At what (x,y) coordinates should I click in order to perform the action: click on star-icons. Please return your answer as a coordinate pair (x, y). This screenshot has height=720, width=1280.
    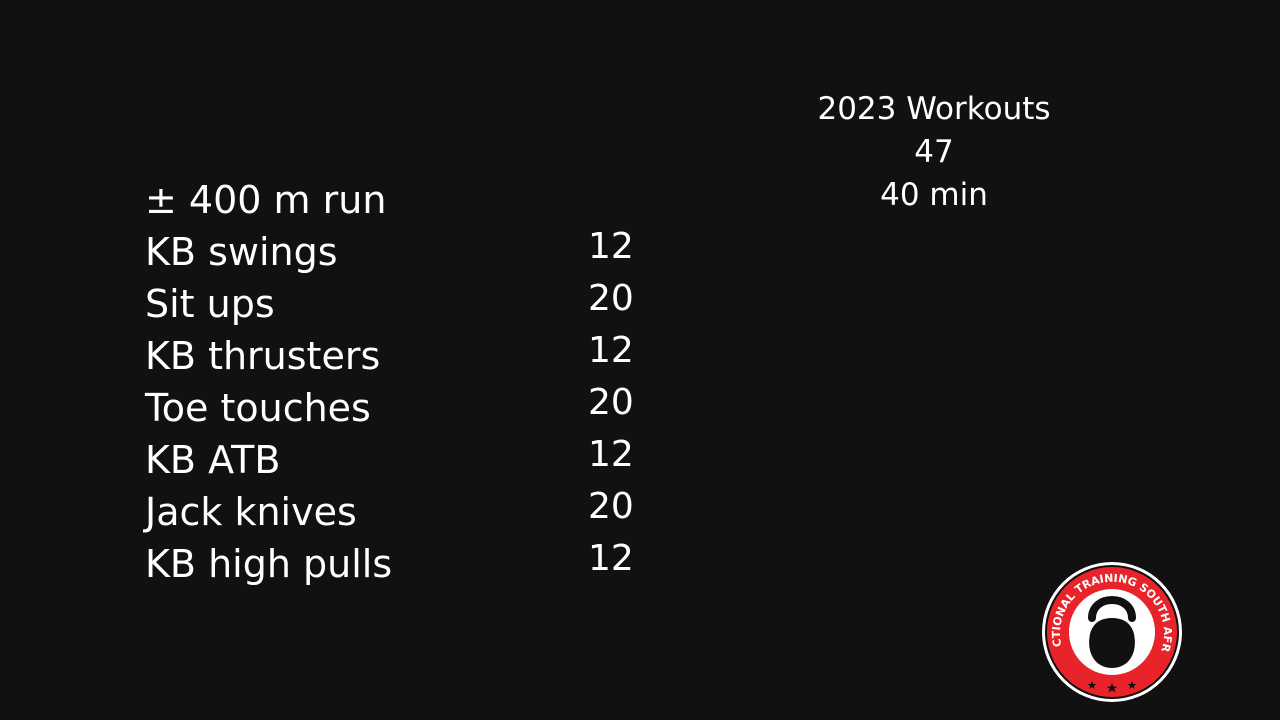
    Looking at the image, I should click on (1112, 687).